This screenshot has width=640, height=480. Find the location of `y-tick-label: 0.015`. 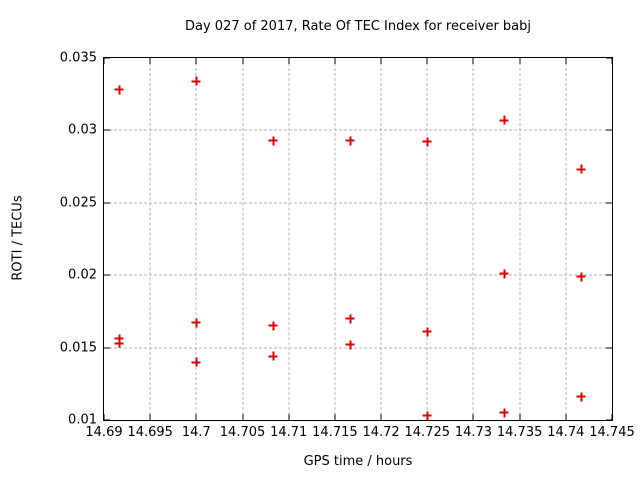

y-tick-label: 0.015 is located at coordinates (78, 348).